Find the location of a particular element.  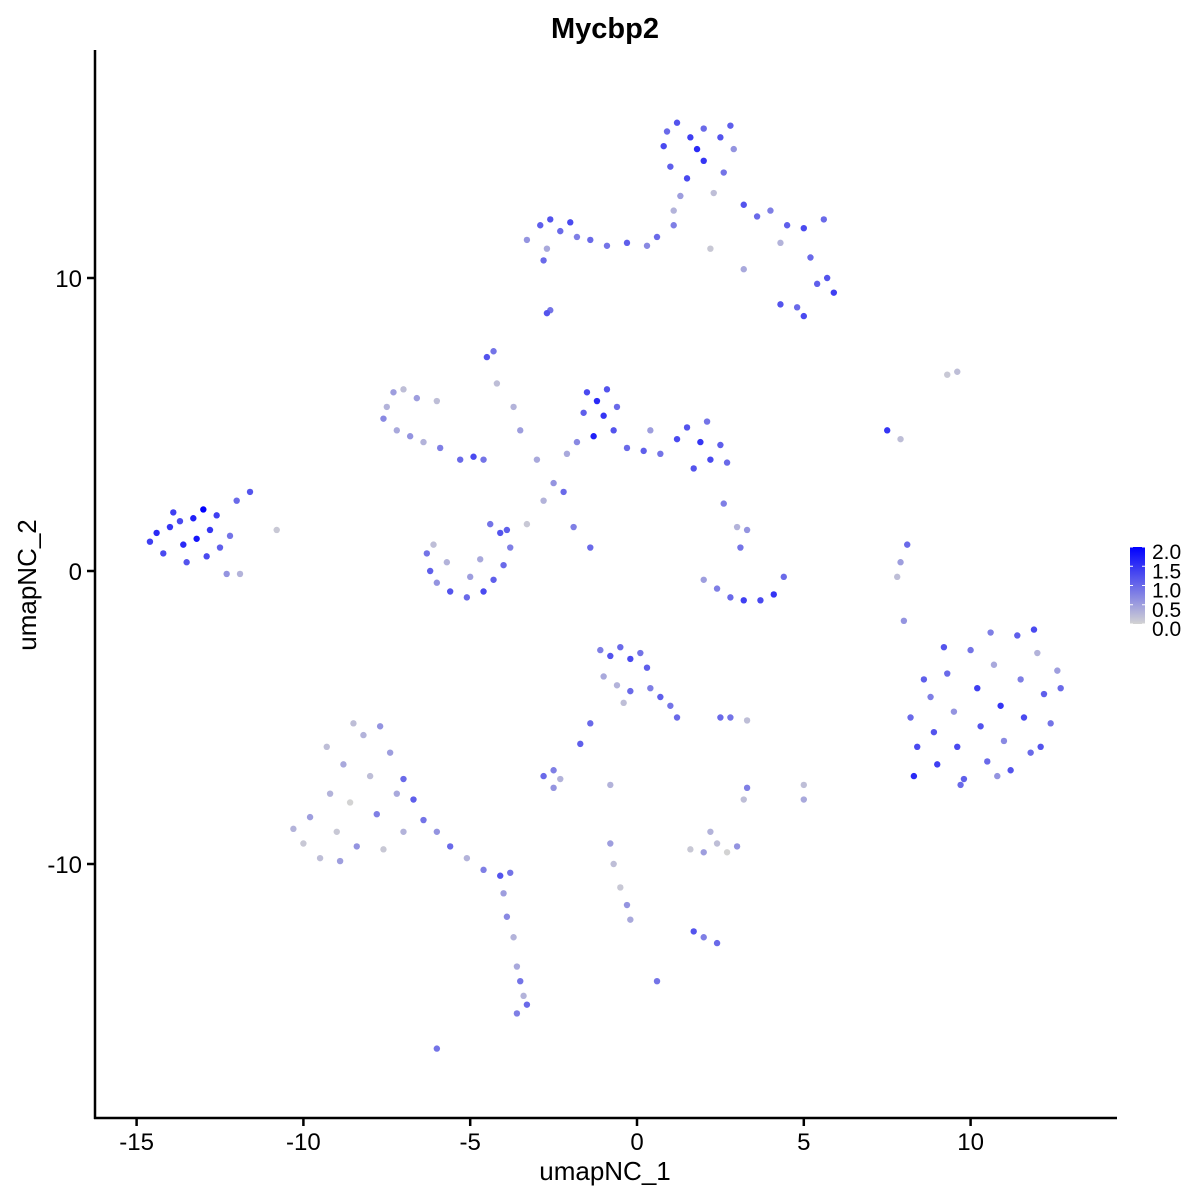

colorbar is located at coordinates (1137, 585).